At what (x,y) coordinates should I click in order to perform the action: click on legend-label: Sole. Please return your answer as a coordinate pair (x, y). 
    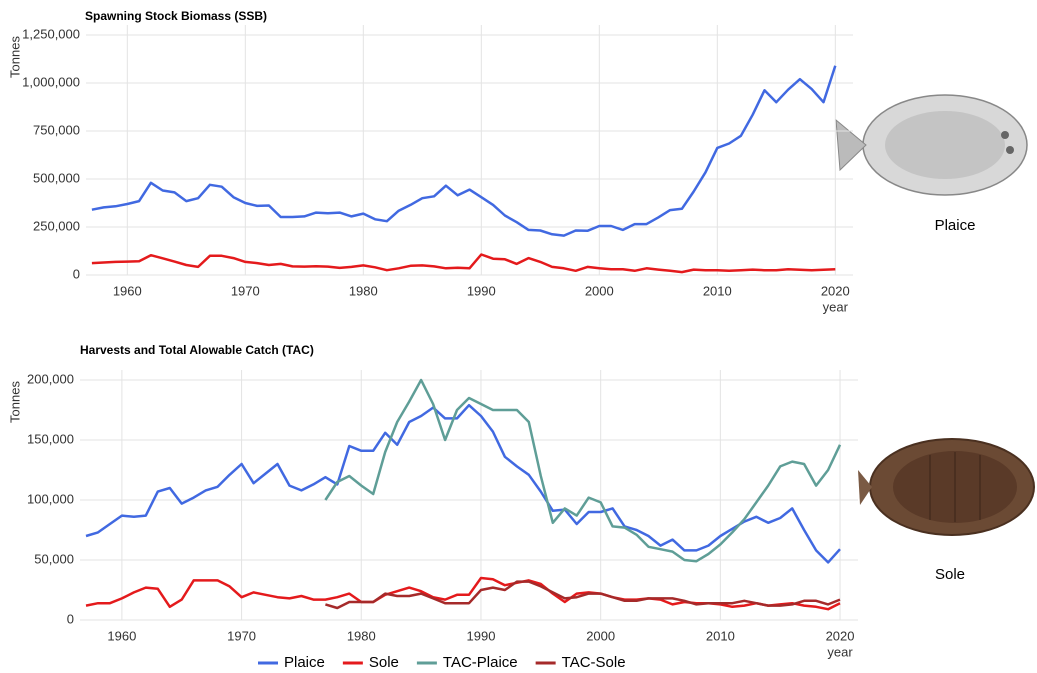
    Looking at the image, I should click on (384, 662).